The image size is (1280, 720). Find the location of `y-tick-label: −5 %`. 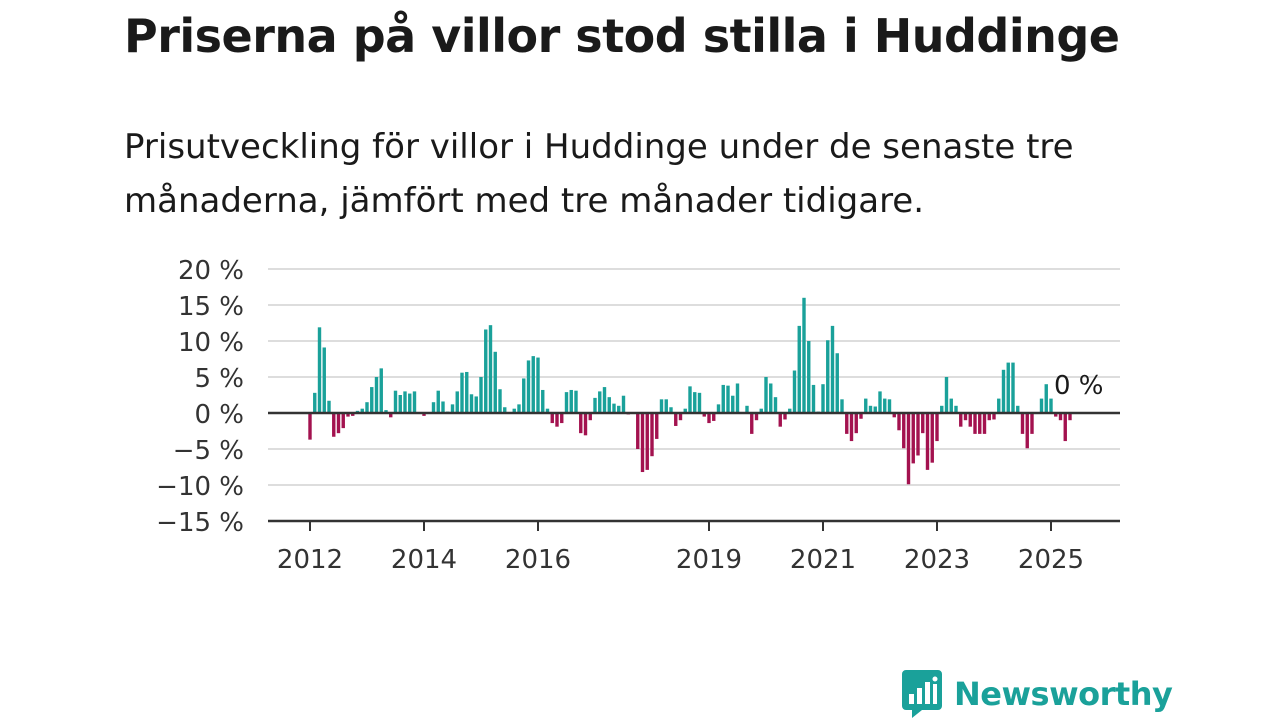

y-tick-label: −5 % is located at coordinates (208, 451).